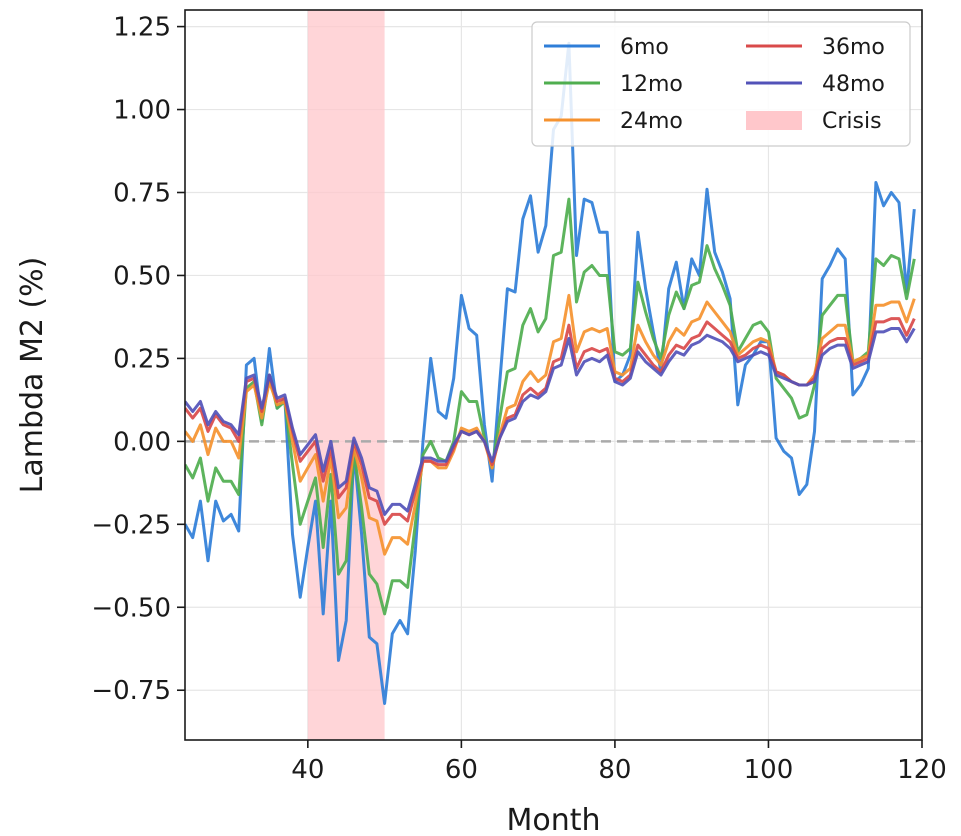  What do you see at coordinates (651, 121) in the screenshot?
I see `legend-label: 24mo` at bounding box center [651, 121].